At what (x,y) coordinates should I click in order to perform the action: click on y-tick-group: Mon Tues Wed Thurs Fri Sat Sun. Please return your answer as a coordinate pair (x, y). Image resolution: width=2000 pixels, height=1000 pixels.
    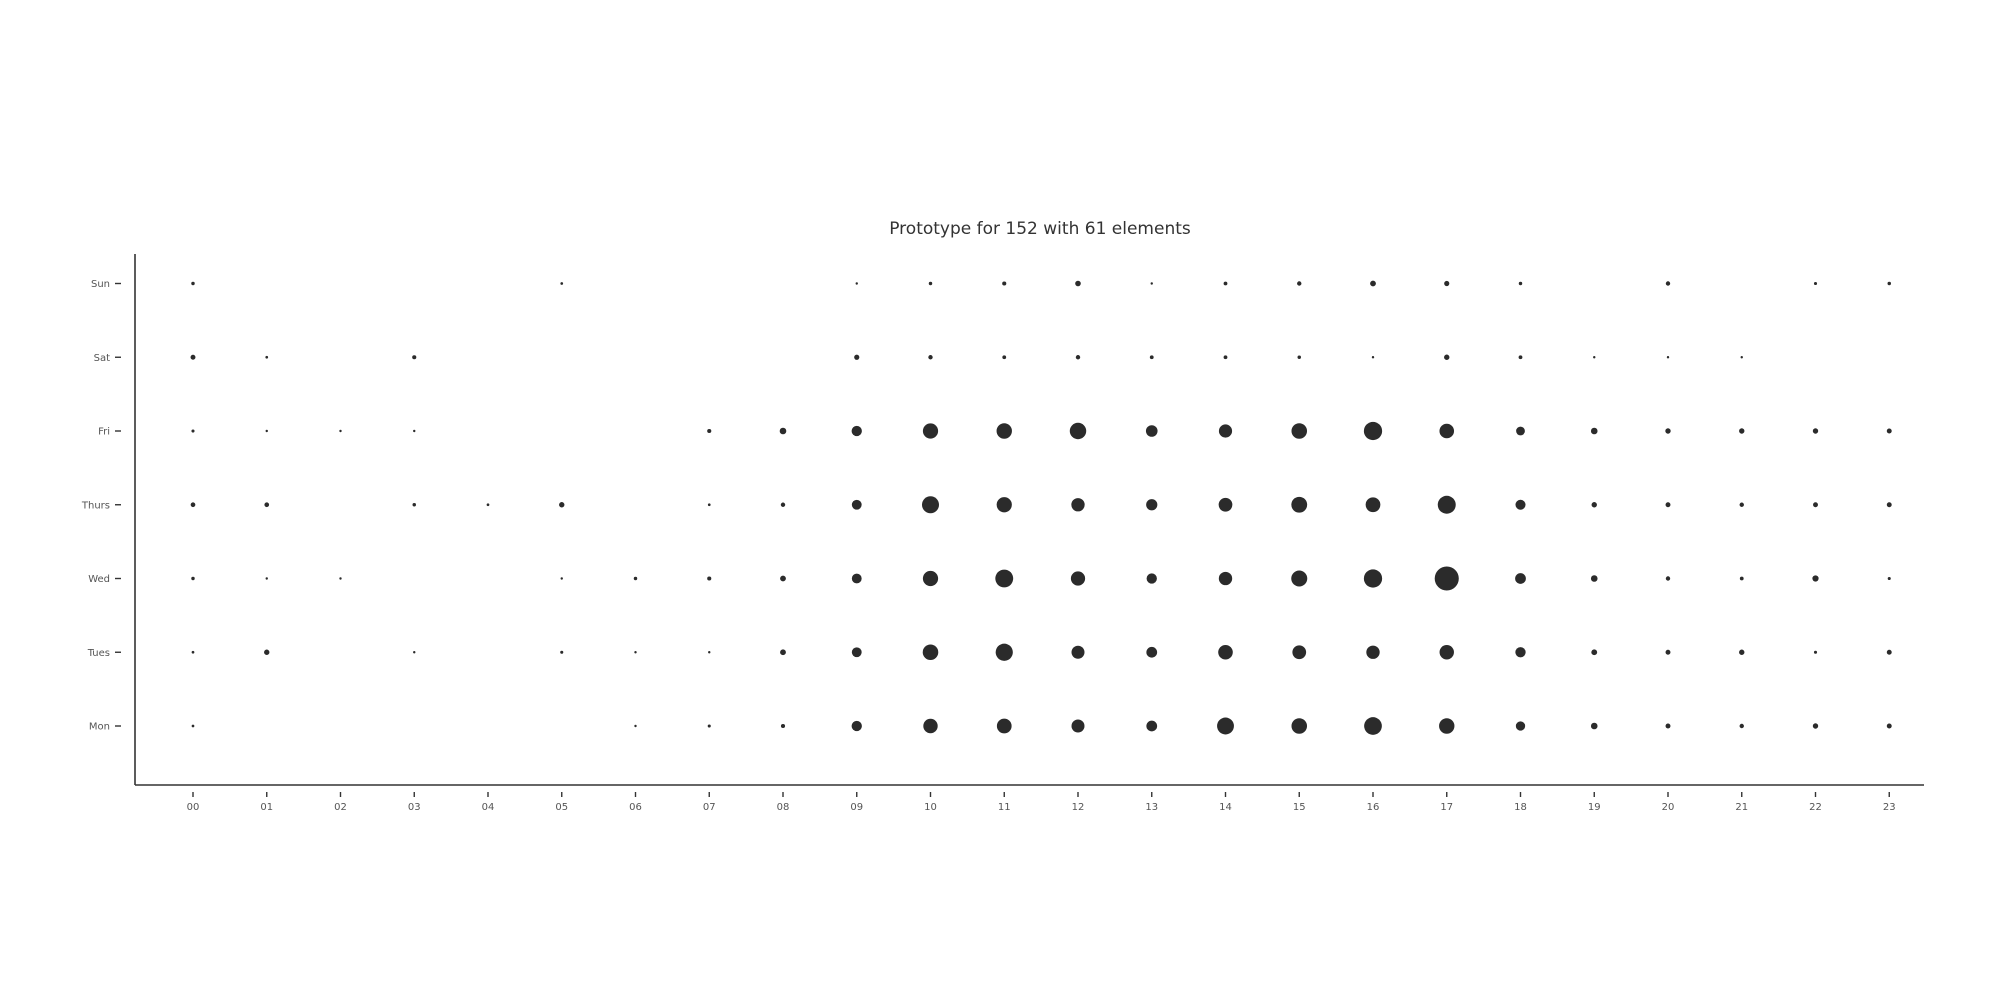
    Looking at the image, I should click on (101, 506).